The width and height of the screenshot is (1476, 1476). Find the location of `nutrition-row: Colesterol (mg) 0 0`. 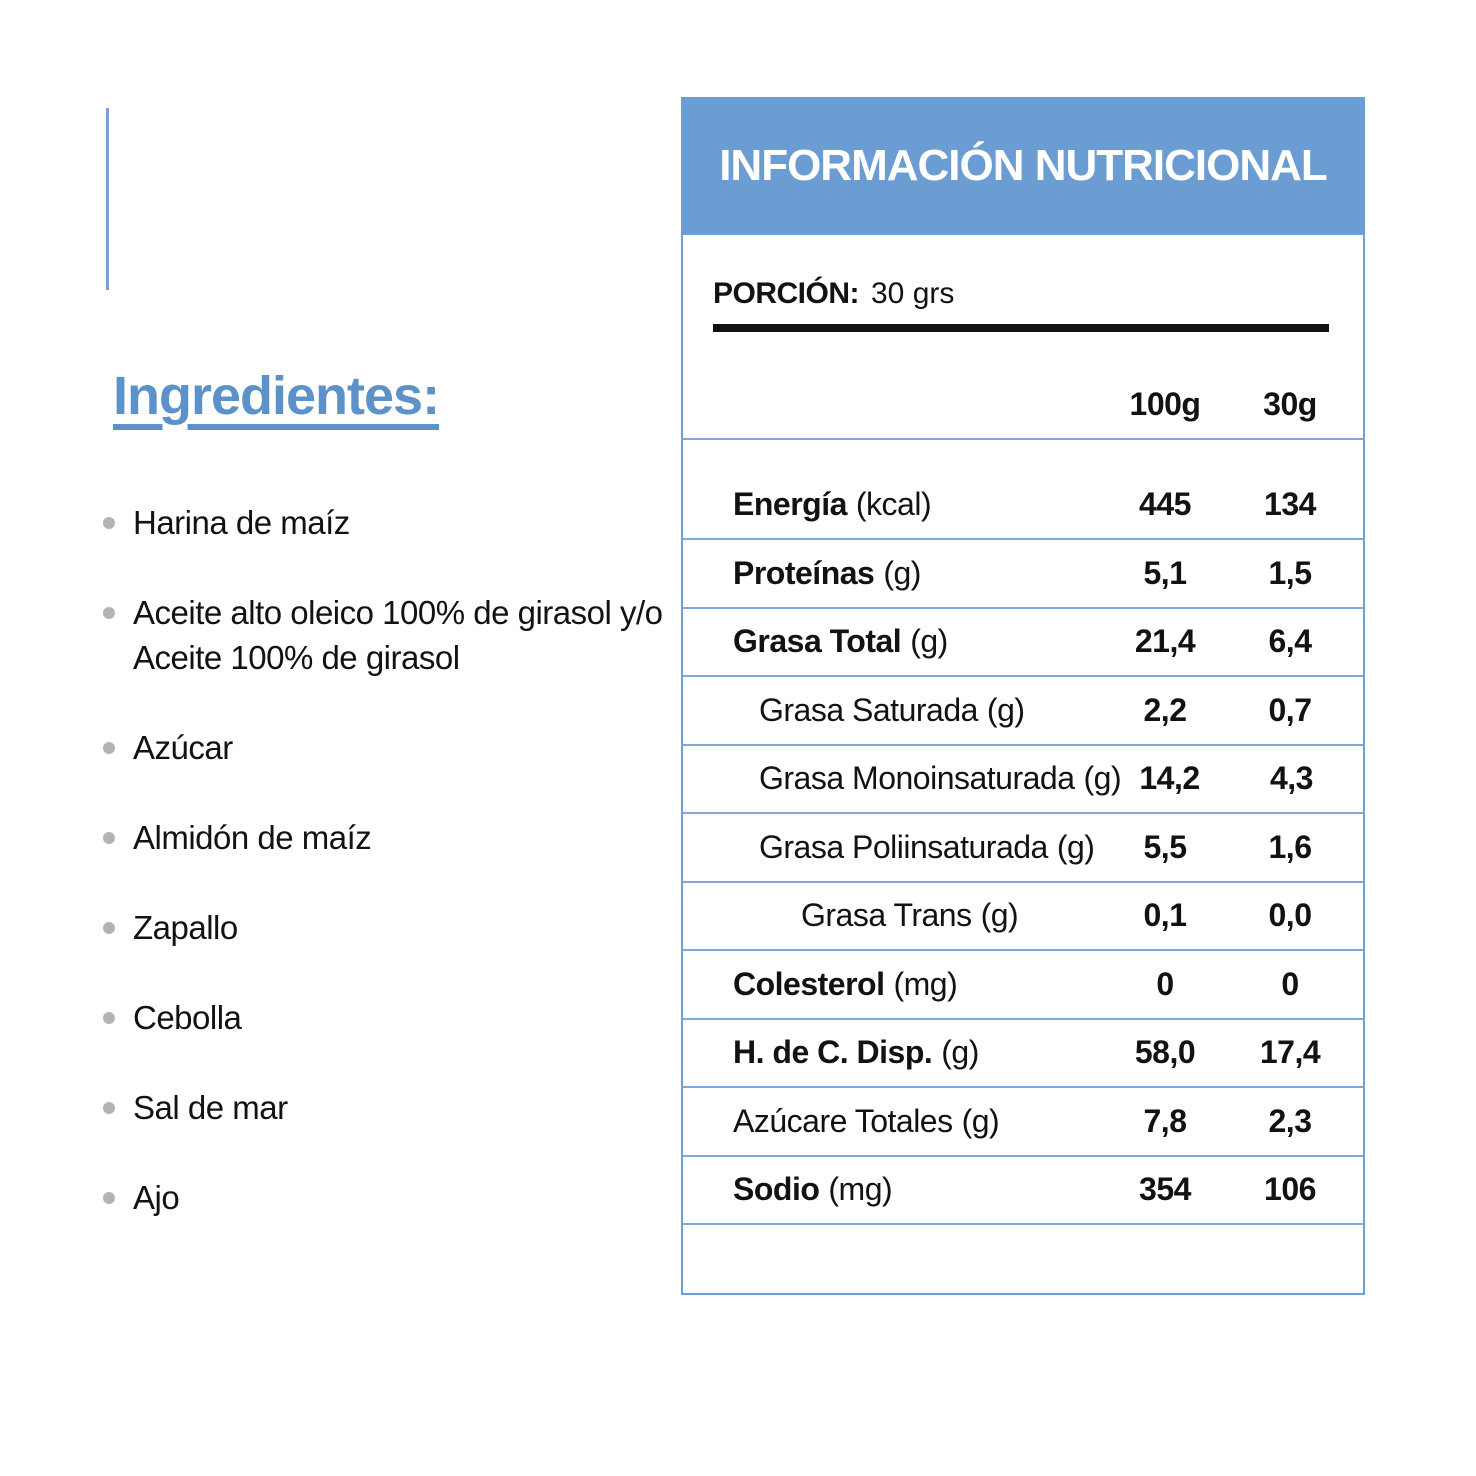

nutrition-row: Colesterol (mg) 0 0 is located at coordinates (1023, 985).